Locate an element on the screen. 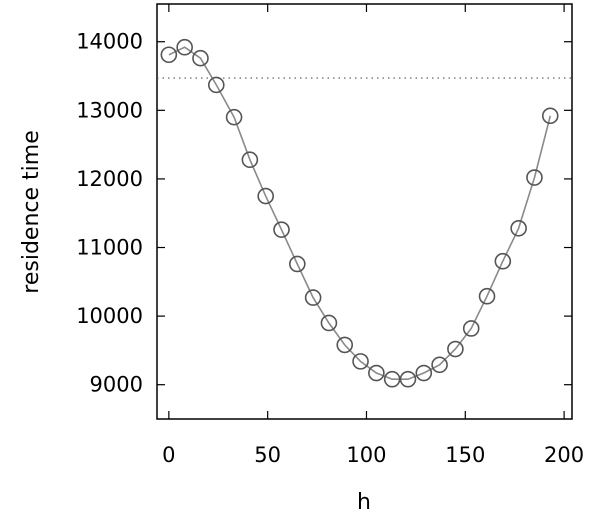  x-tick-label: 100 is located at coordinates (366, 455).